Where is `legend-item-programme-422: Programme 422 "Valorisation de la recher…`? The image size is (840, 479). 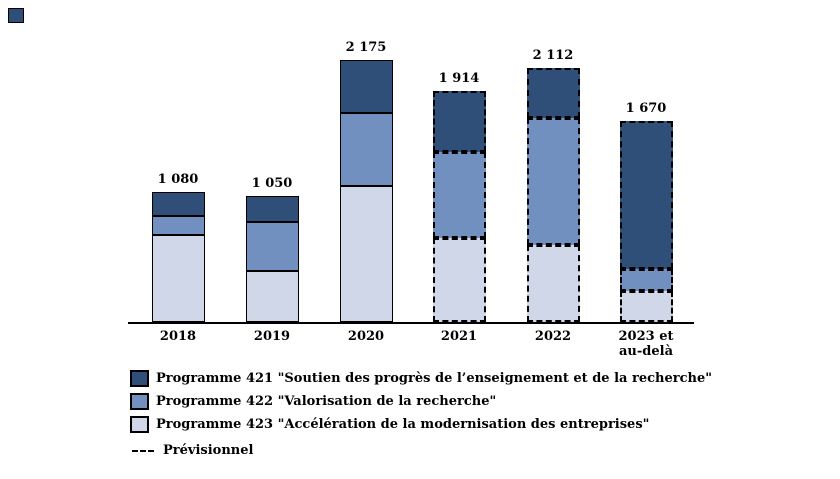
legend-item-programme-422: Programme 422 "Valorisation de la recher… is located at coordinates (421, 401).